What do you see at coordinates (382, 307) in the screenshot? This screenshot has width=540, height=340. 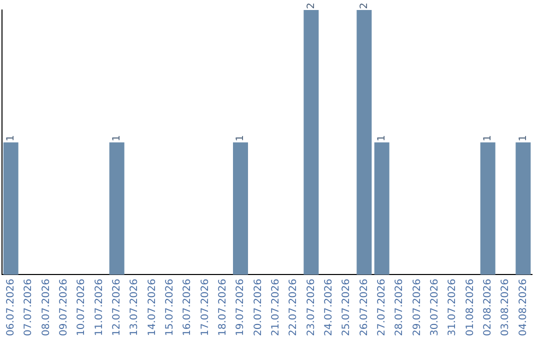 I see `x-tick-label: 27.07.2026` at bounding box center [382, 307].